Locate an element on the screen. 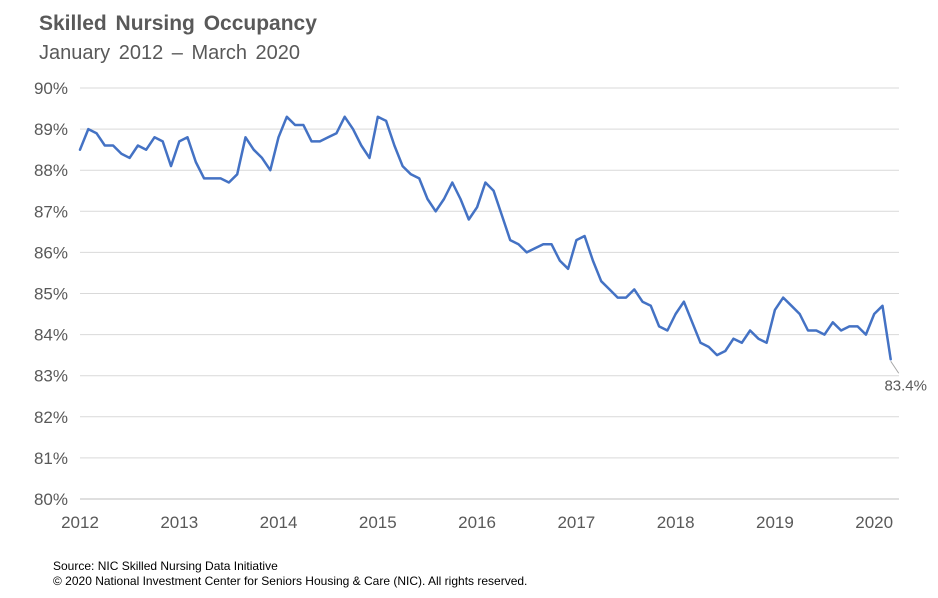  x-tick-label: 2020 is located at coordinates (874, 522).